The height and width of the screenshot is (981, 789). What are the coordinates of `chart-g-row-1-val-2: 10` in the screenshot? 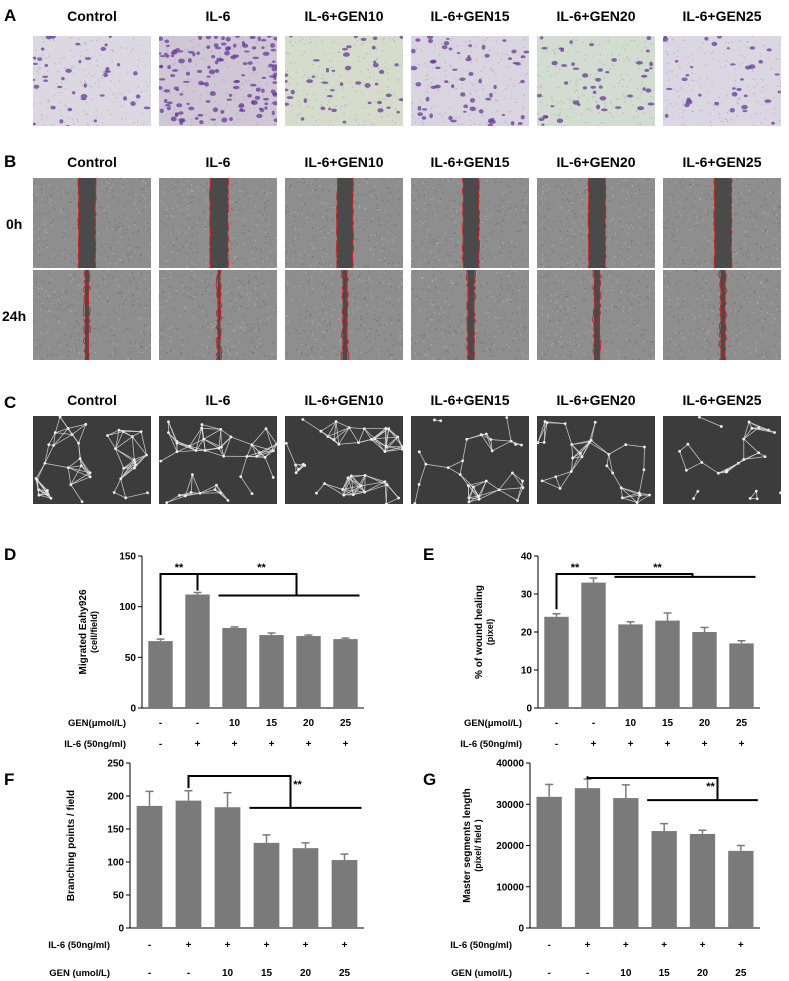 It's located at (626, 973).